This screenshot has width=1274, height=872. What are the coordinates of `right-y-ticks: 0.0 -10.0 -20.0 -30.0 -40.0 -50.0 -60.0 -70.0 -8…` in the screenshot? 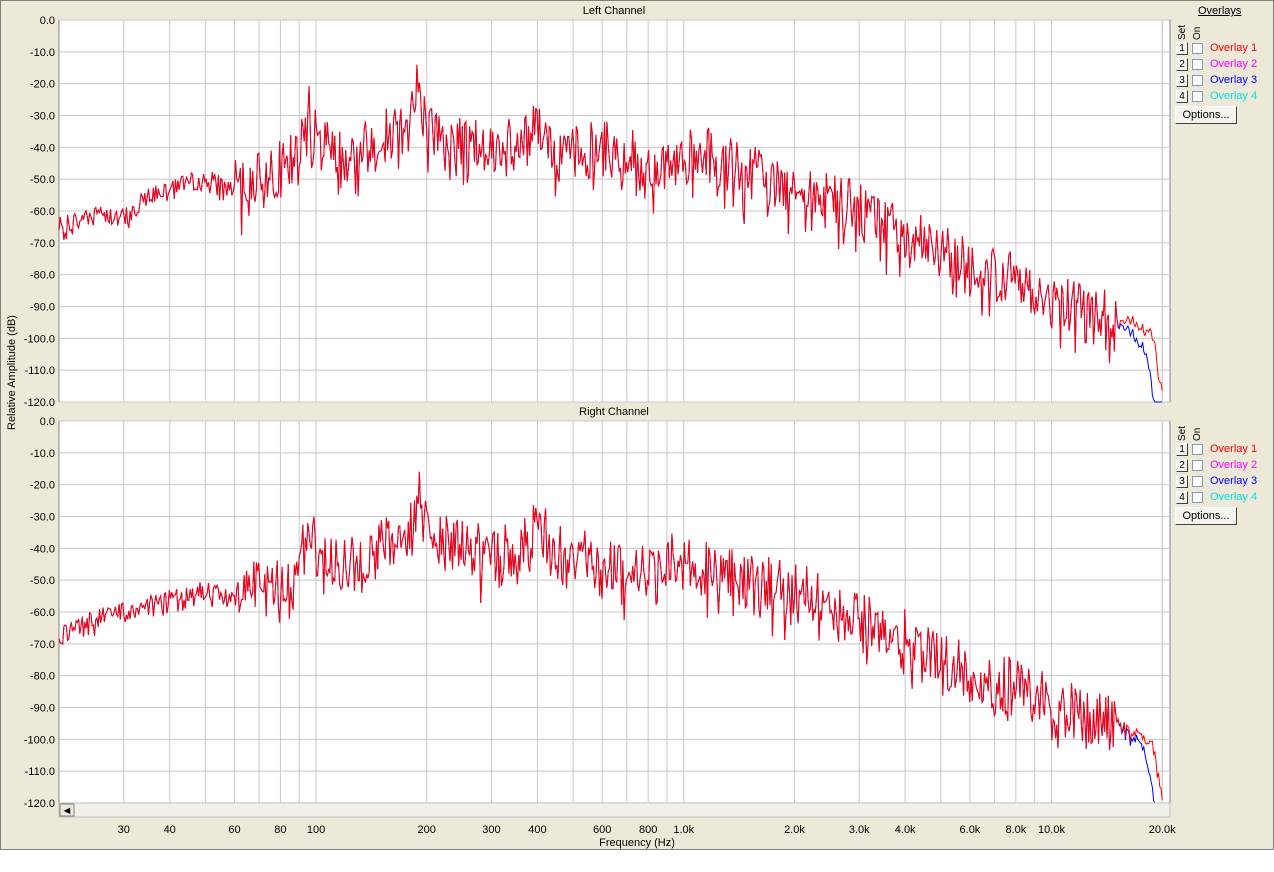 It's located at (39, 613).